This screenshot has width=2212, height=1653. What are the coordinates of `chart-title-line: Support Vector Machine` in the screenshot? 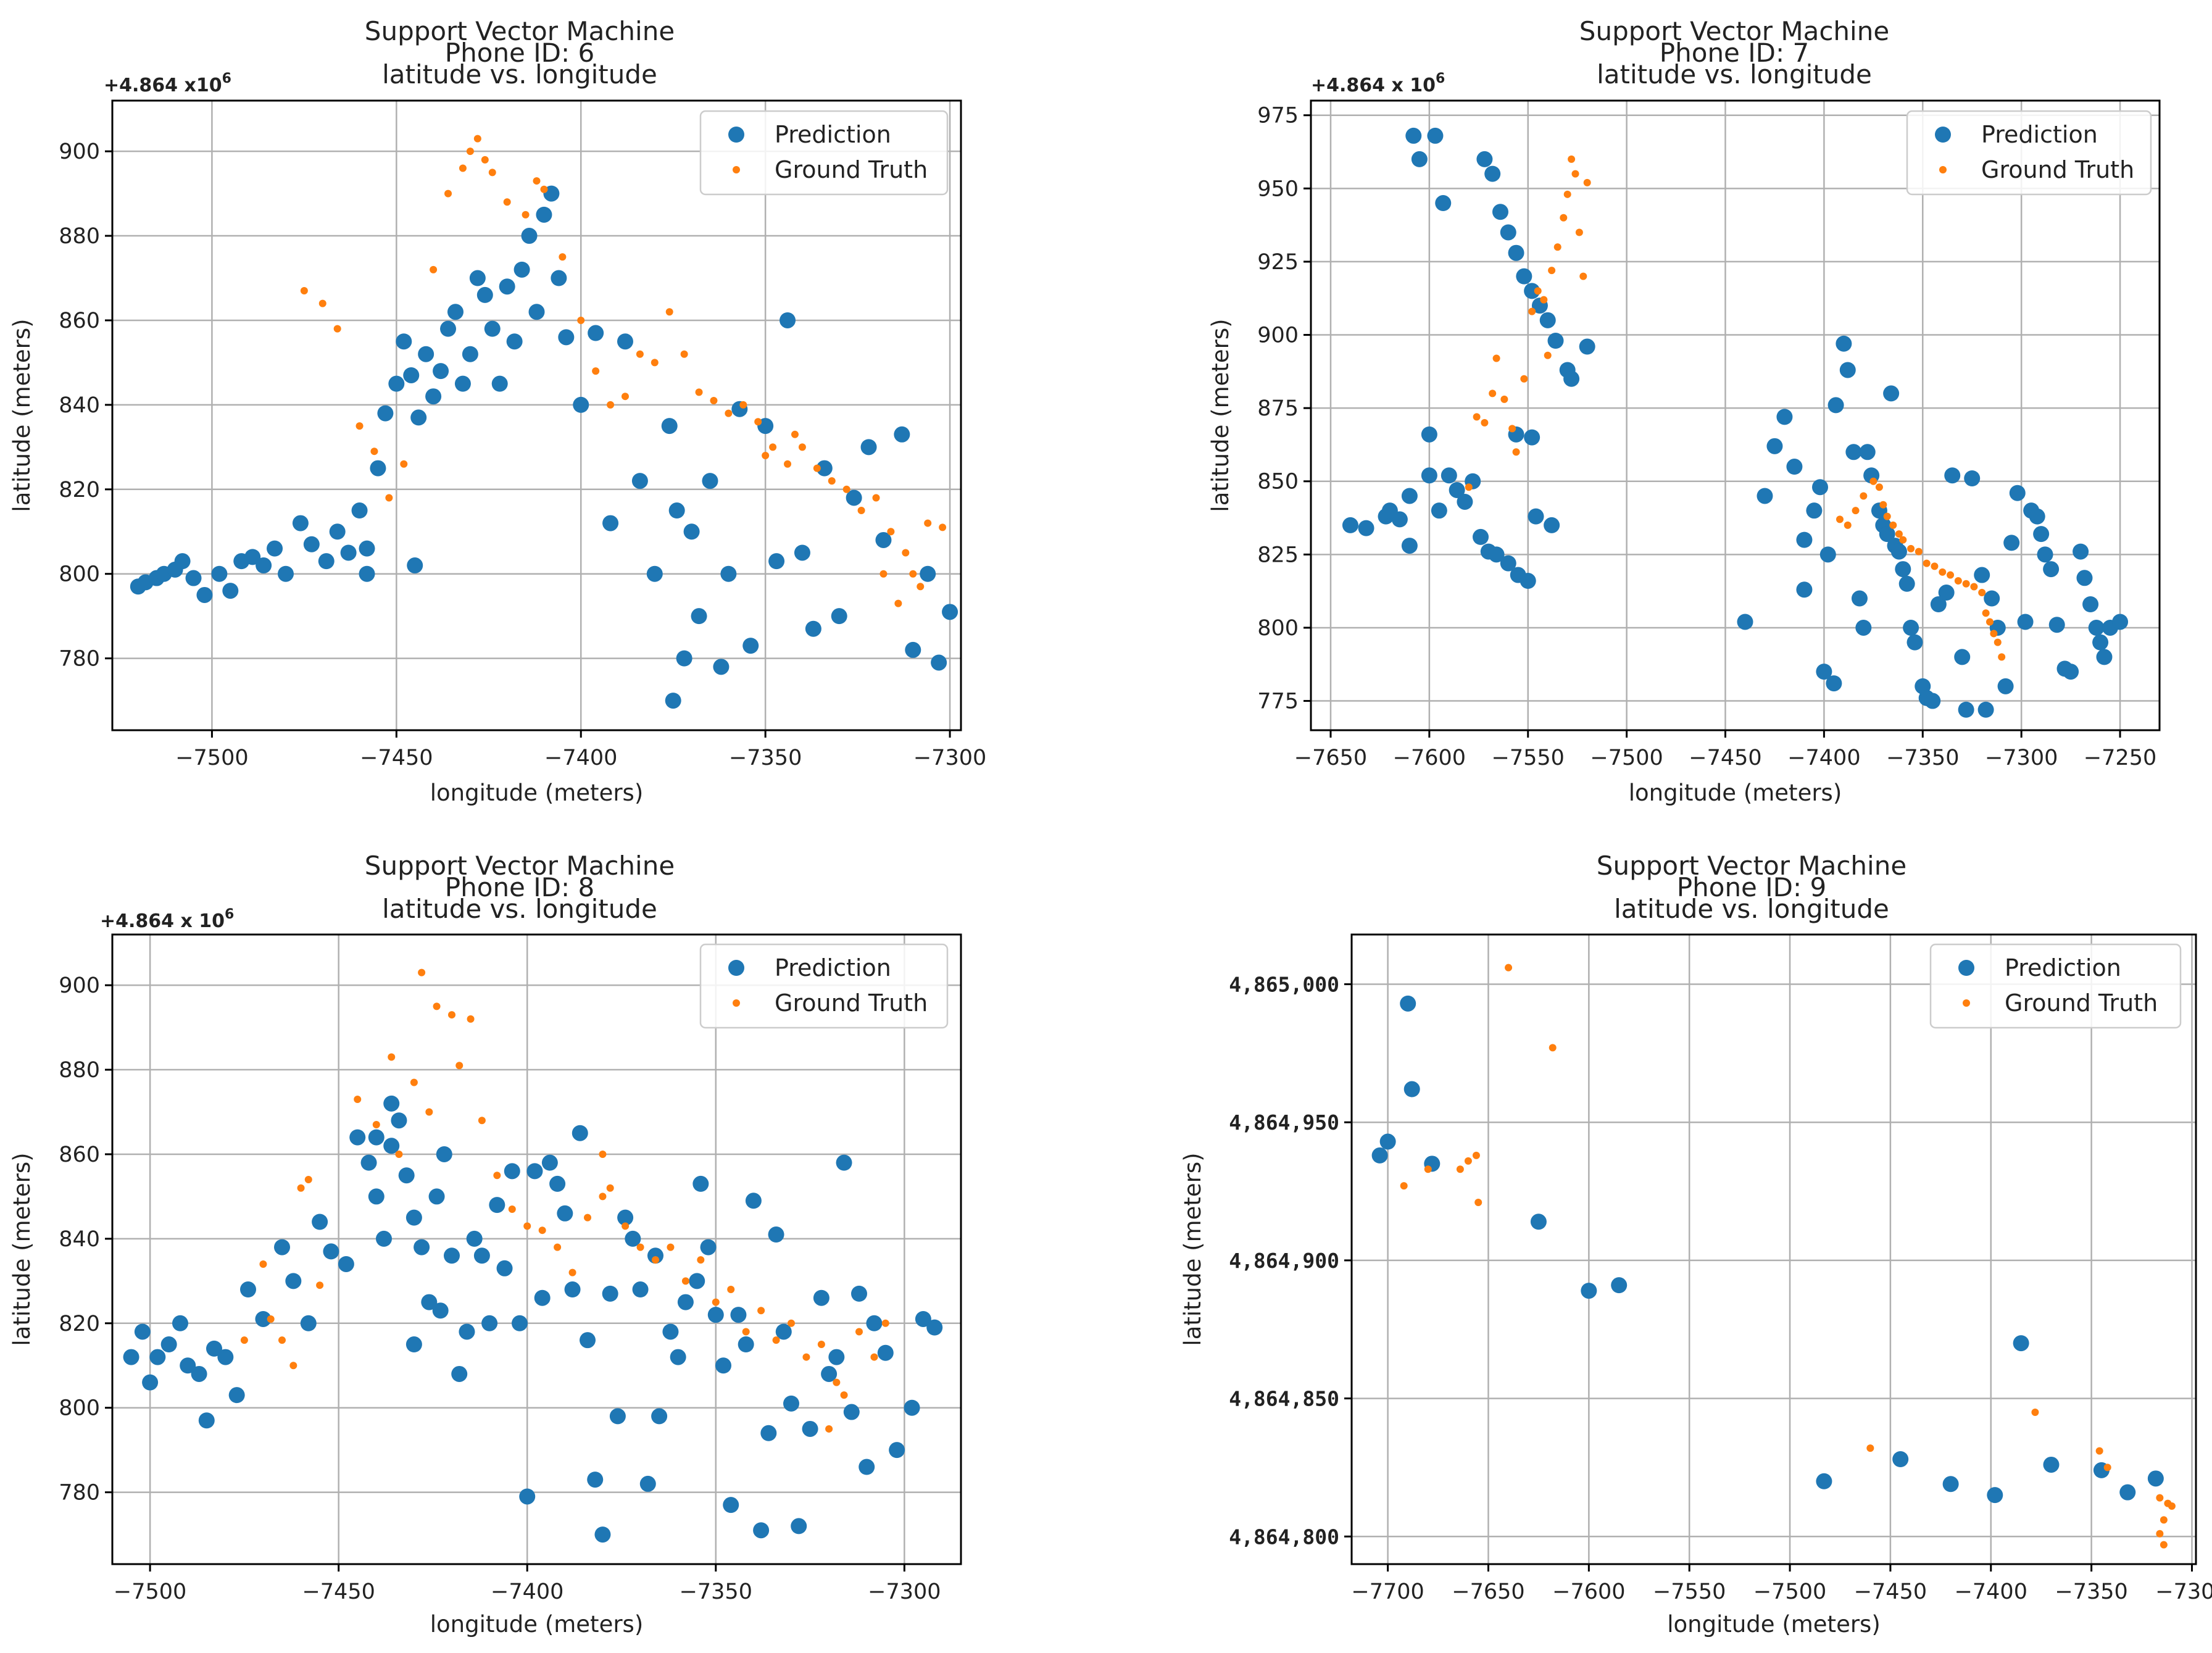 It's located at (520, 866).